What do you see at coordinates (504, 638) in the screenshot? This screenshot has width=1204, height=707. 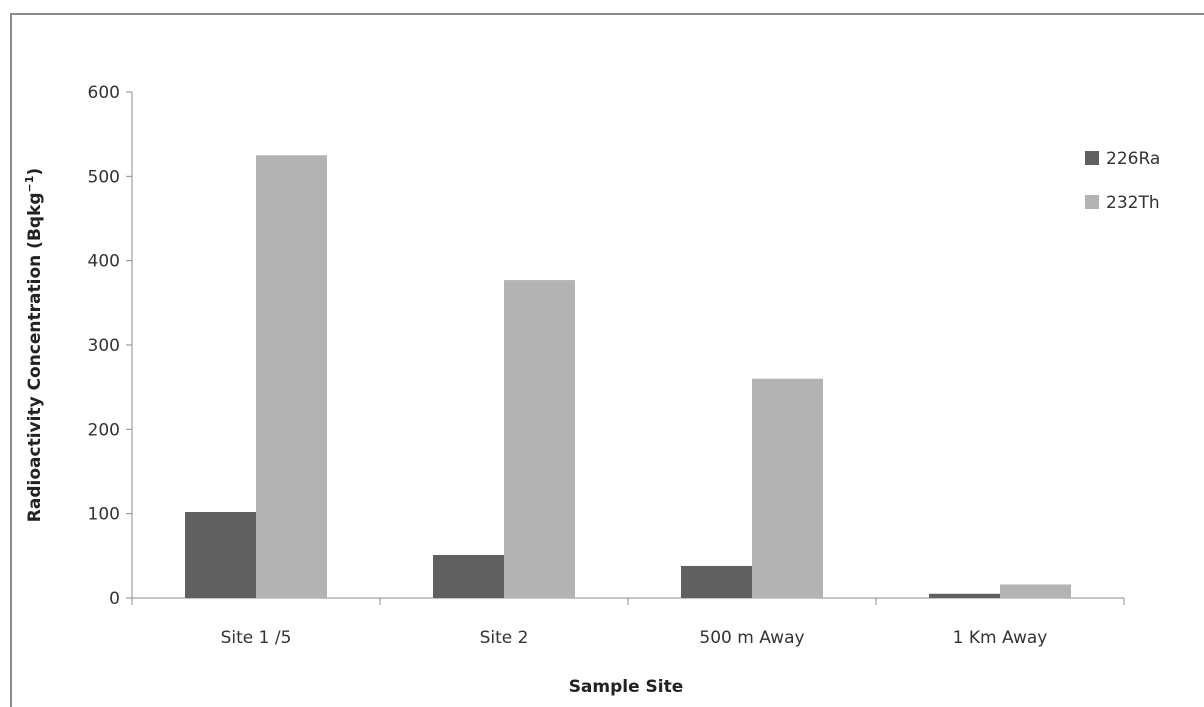 I see `x-tick-label: Site 2` at bounding box center [504, 638].